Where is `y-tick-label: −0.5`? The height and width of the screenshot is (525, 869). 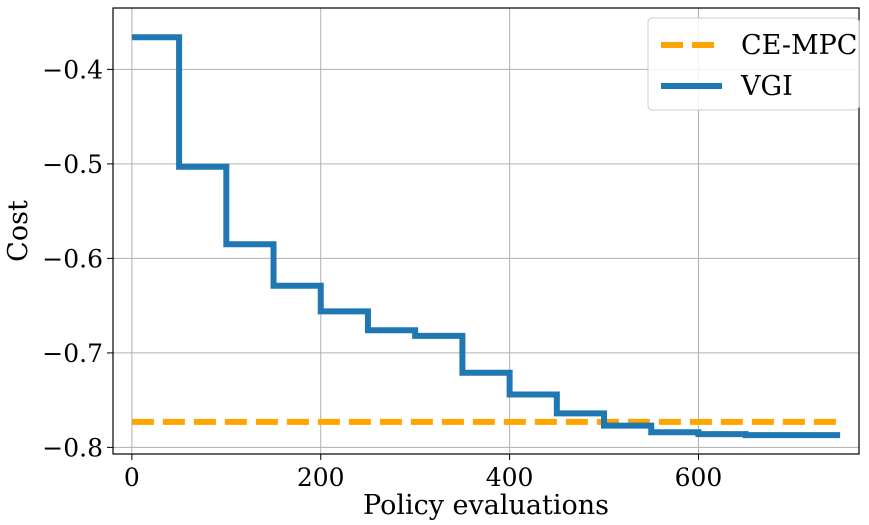 y-tick-label: −0.5 is located at coordinates (72, 164).